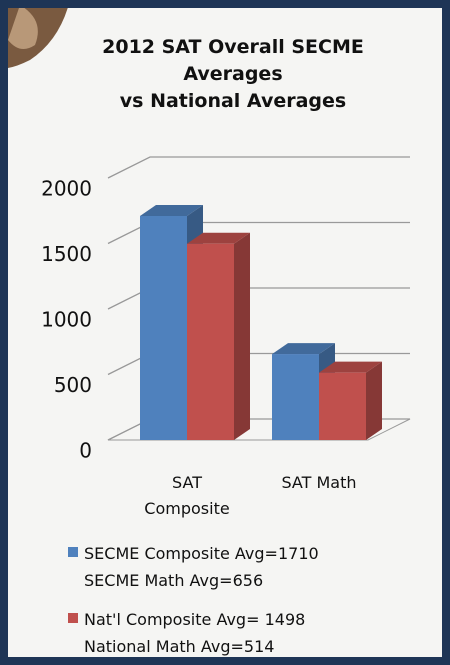 Image resolution: width=450 pixels, height=665 pixels. Describe the element at coordinates (23, 28) in the screenshot. I see `photo-detail` at that location.